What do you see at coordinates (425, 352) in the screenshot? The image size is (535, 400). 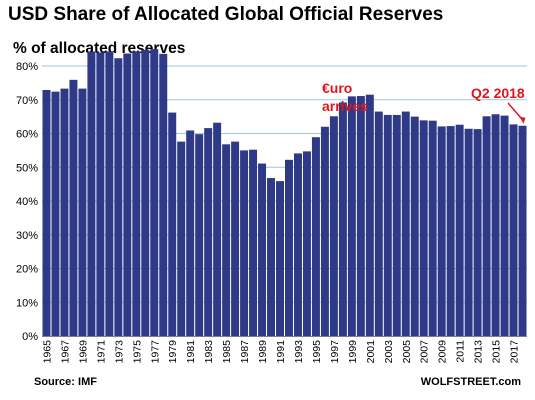 I see `x-tick-label: 2007` at bounding box center [425, 352].